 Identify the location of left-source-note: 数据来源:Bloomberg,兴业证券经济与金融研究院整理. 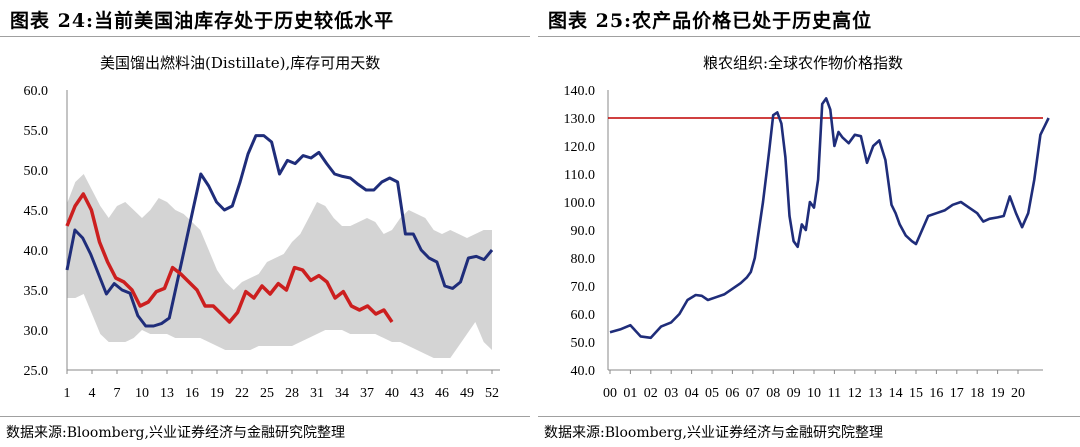
(175, 433).